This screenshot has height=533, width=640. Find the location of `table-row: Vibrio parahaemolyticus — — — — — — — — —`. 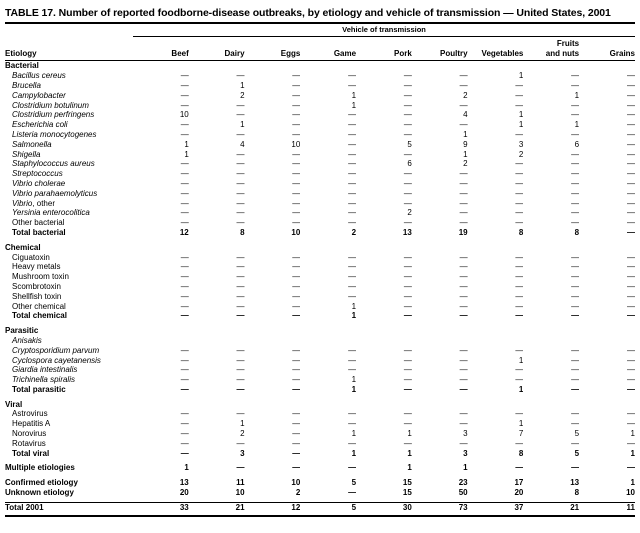

table-row: Vibrio parahaemolyticus — — — — — — — — — is located at coordinates (320, 194).